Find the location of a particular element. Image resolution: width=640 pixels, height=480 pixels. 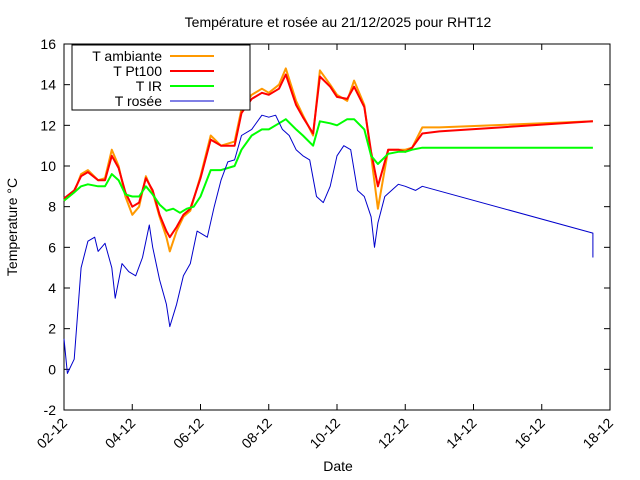

x-tick-label: 04-12 is located at coordinates (120, 433).